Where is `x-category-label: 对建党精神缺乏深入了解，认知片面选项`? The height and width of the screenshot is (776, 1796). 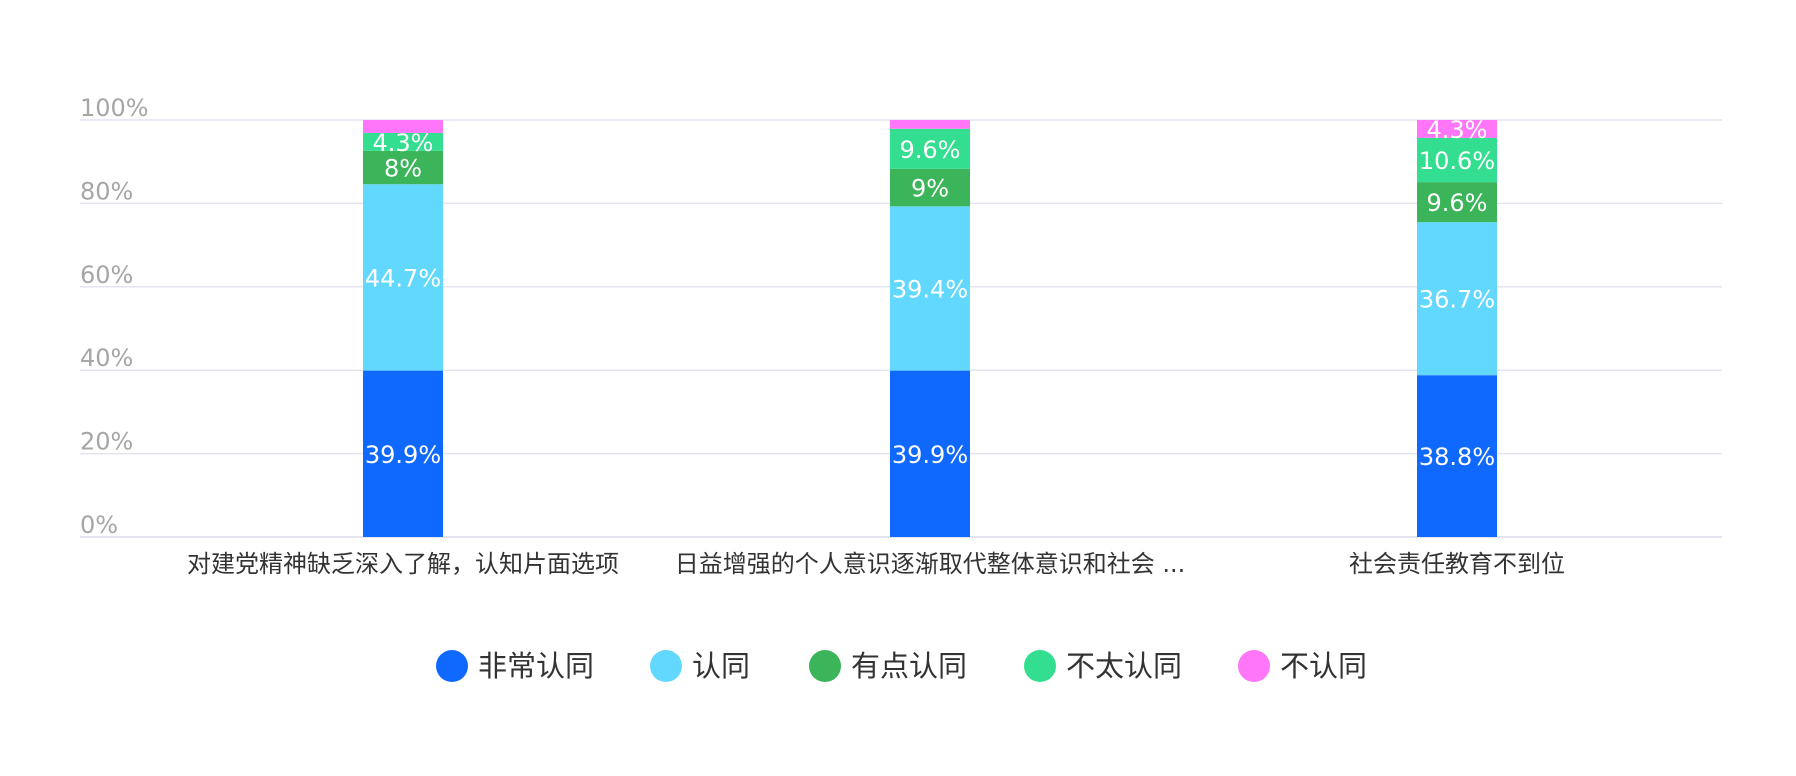 x-category-label: 对建党精神缺乏深入了解，认知片面选项 is located at coordinates (403, 564).